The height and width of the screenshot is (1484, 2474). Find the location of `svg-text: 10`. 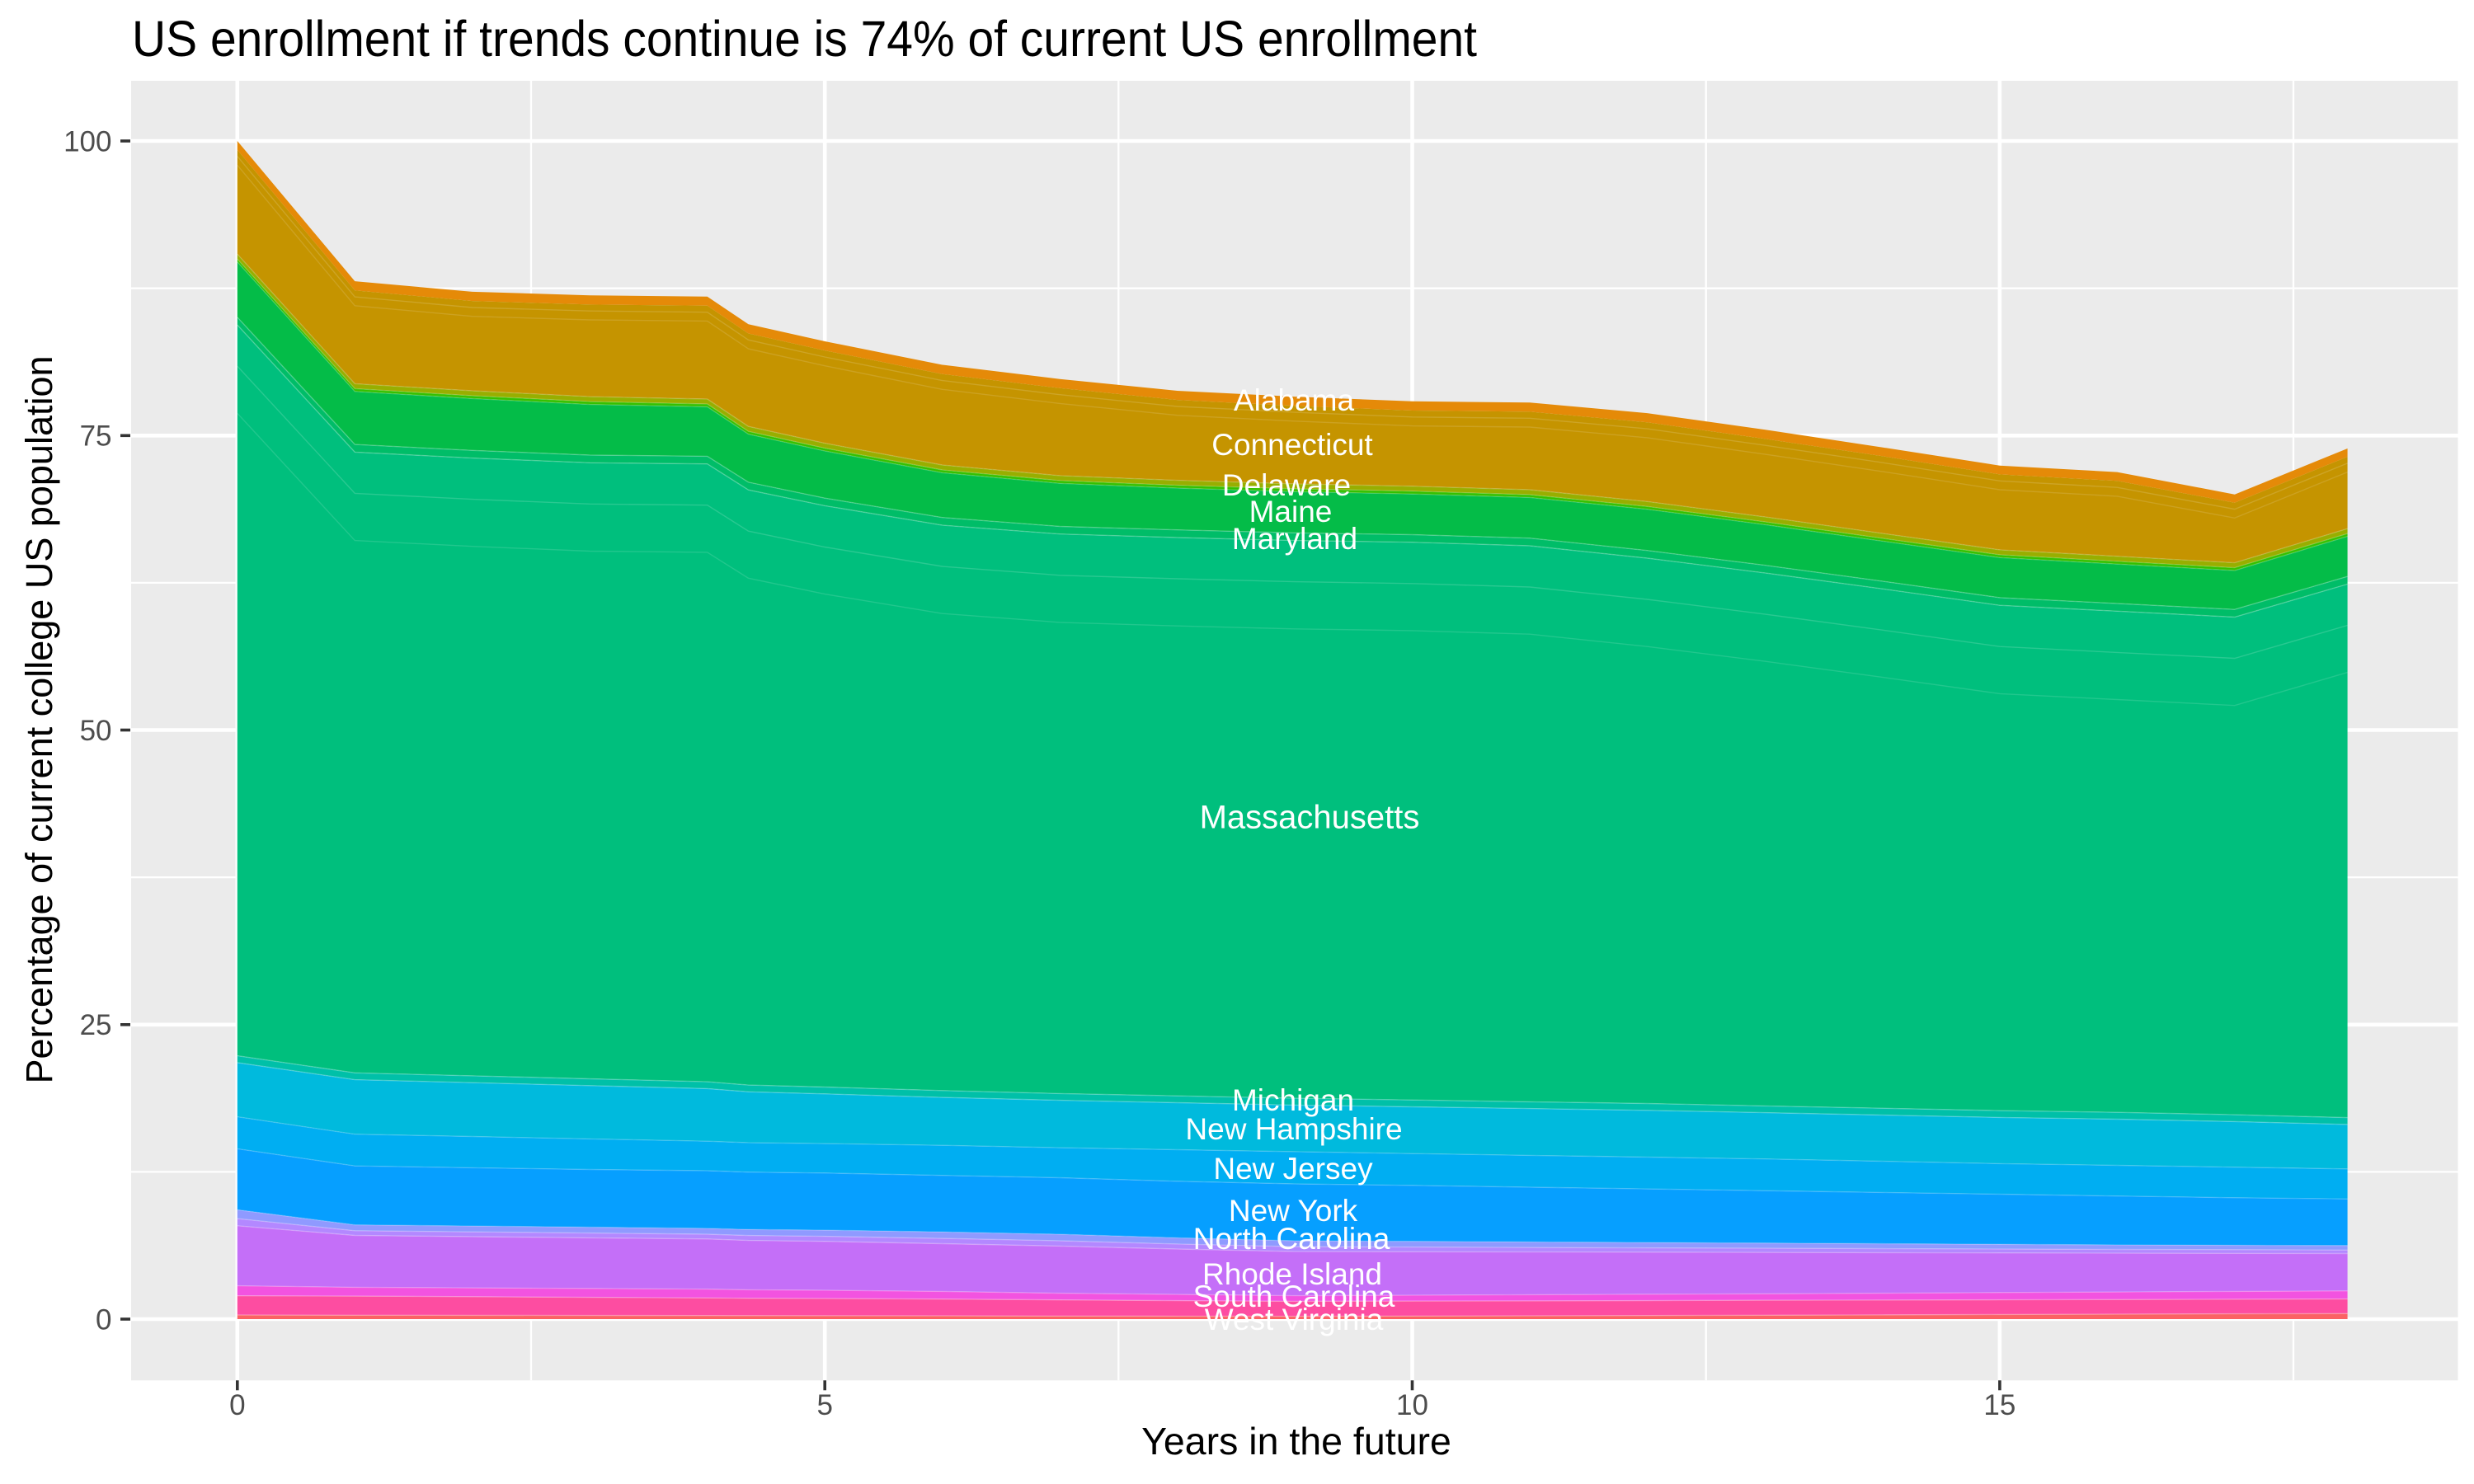

svg-text: 10 is located at coordinates (1412, 1405).